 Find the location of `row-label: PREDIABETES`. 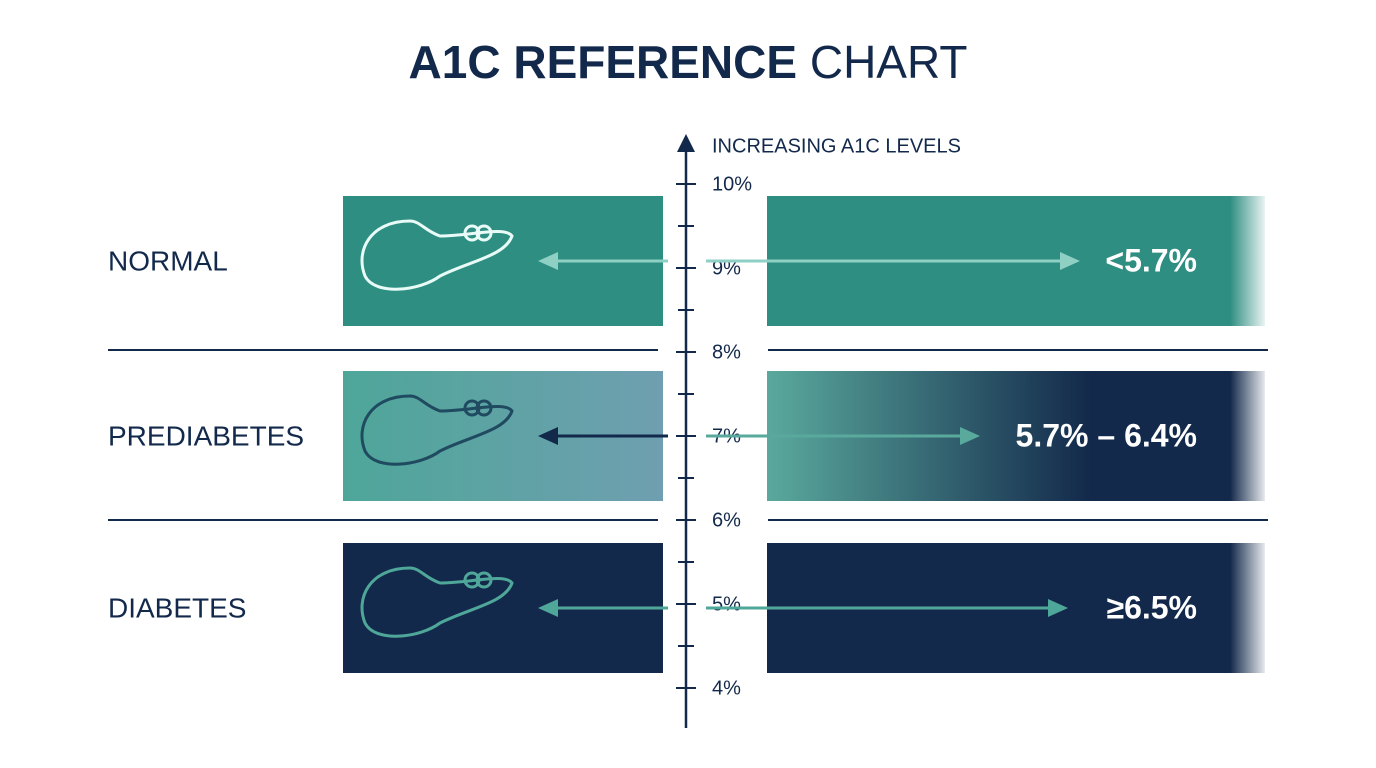

row-label: PREDIABETES is located at coordinates (206, 435).